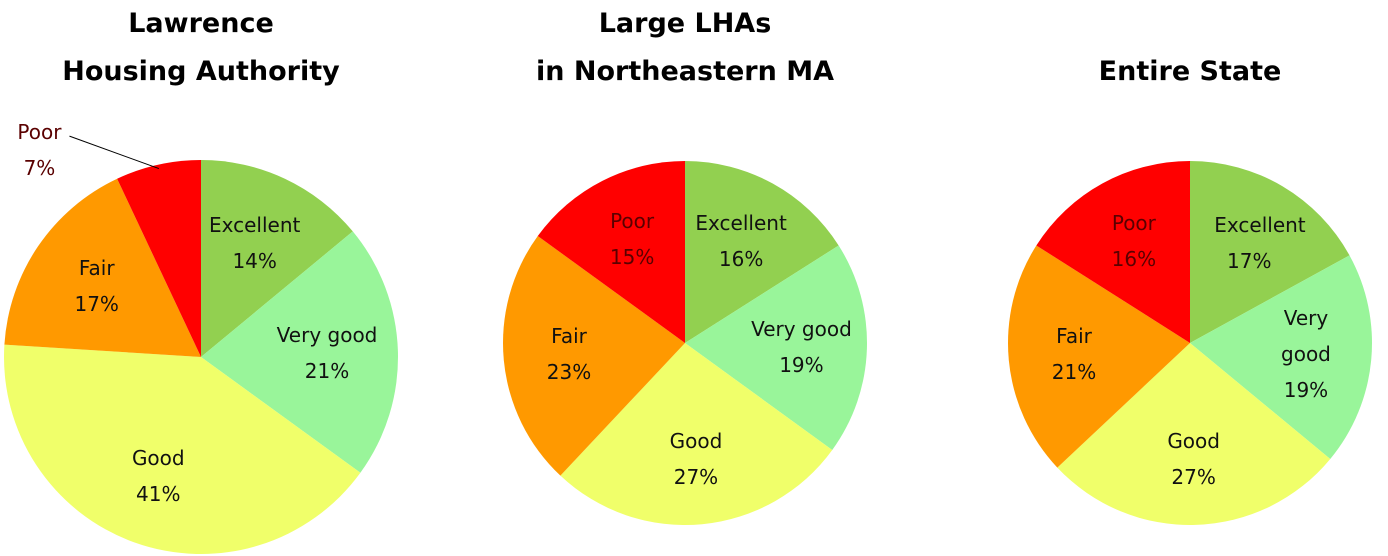 Image resolution: width=1388 pixels, height=556 pixels. I want to click on value-label: 15%, so click(632, 257).